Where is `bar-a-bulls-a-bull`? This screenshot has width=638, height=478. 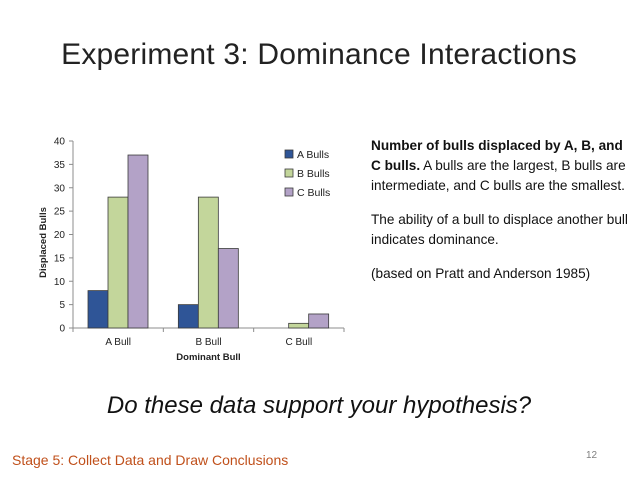 bar-a-bulls-a-bull is located at coordinates (98, 309).